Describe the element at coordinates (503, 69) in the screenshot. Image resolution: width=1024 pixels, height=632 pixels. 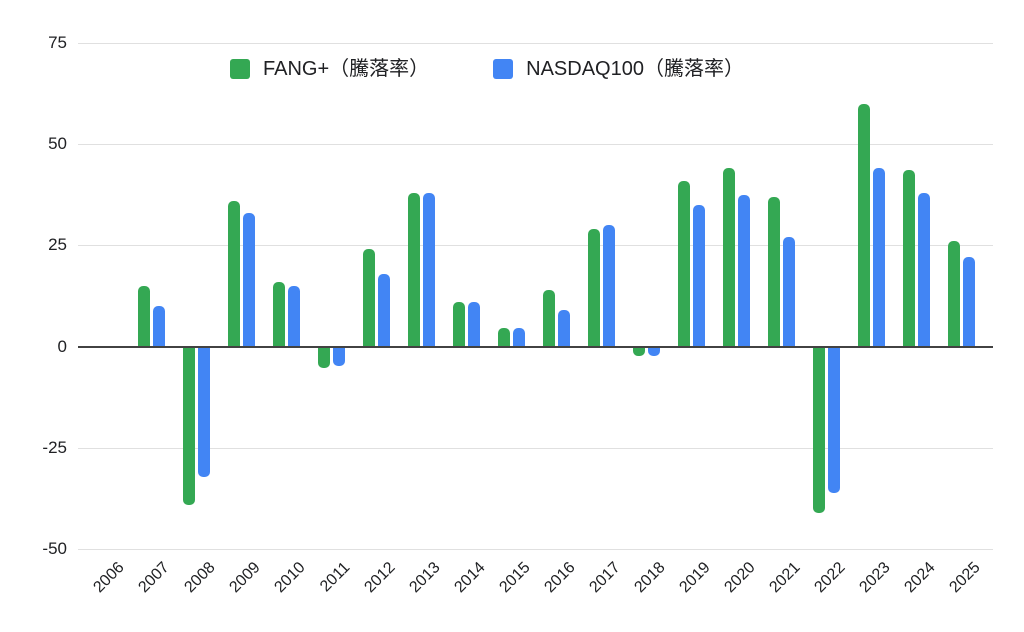
I see `nasdaq-series-swatch-icon` at that location.